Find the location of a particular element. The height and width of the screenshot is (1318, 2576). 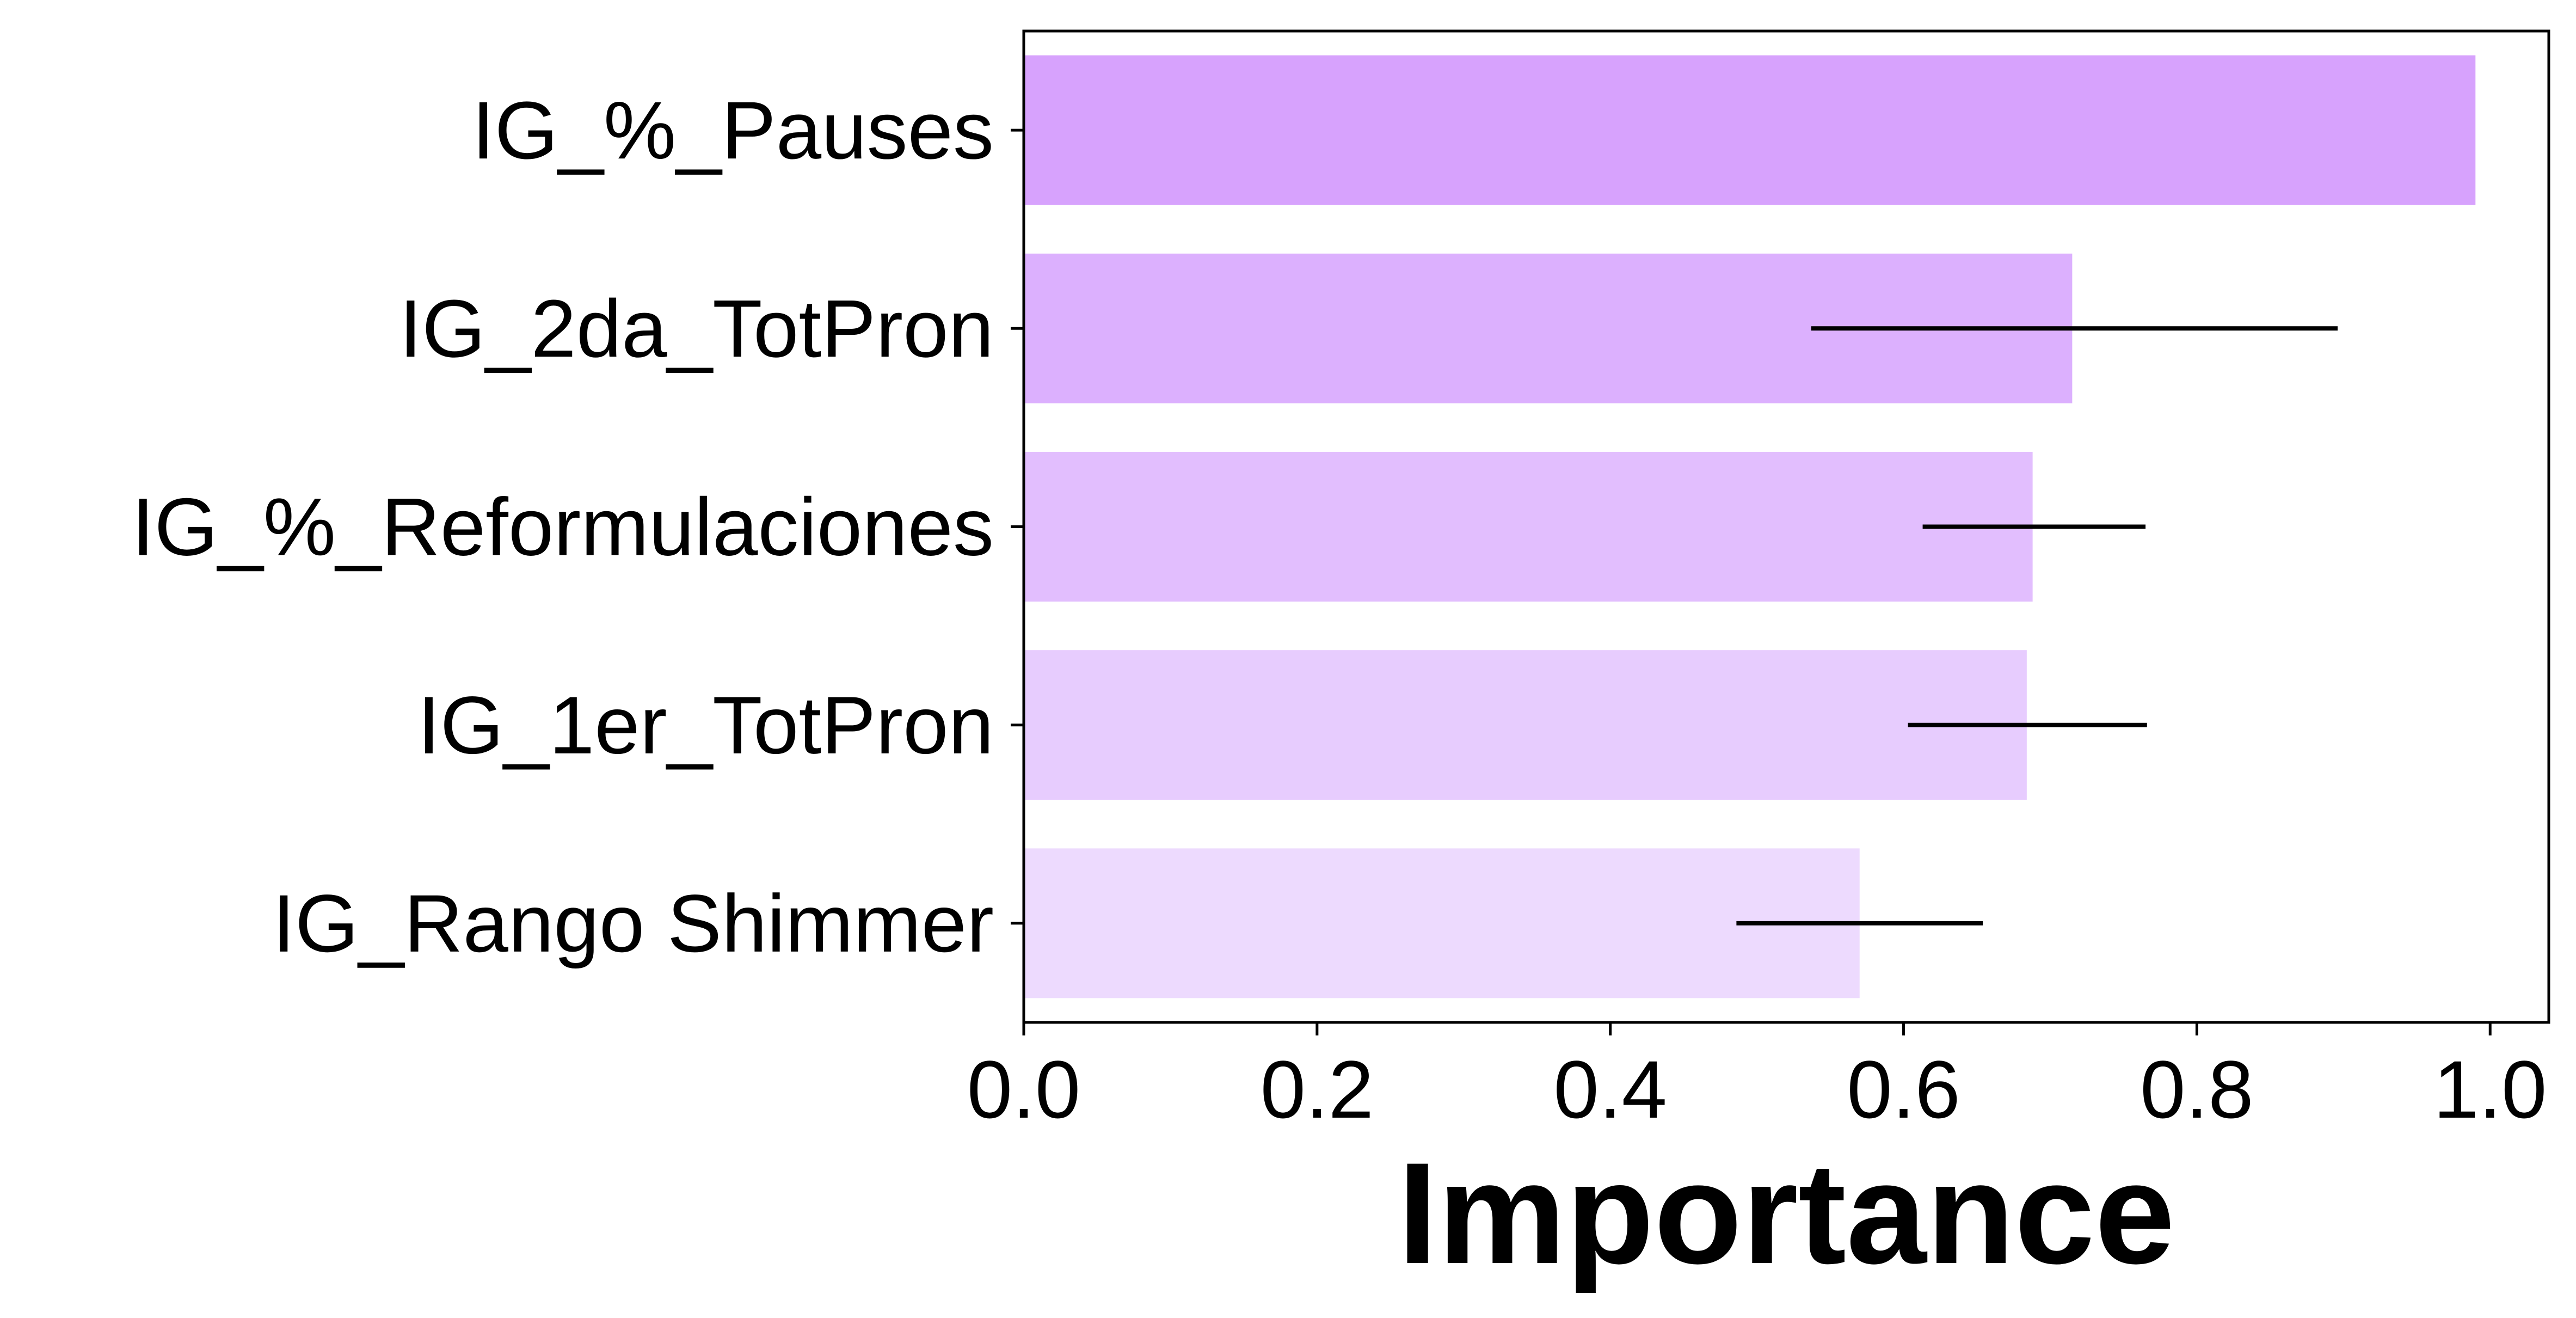

x-tick-label-3: 0.4 is located at coordinates (1610, 1089).